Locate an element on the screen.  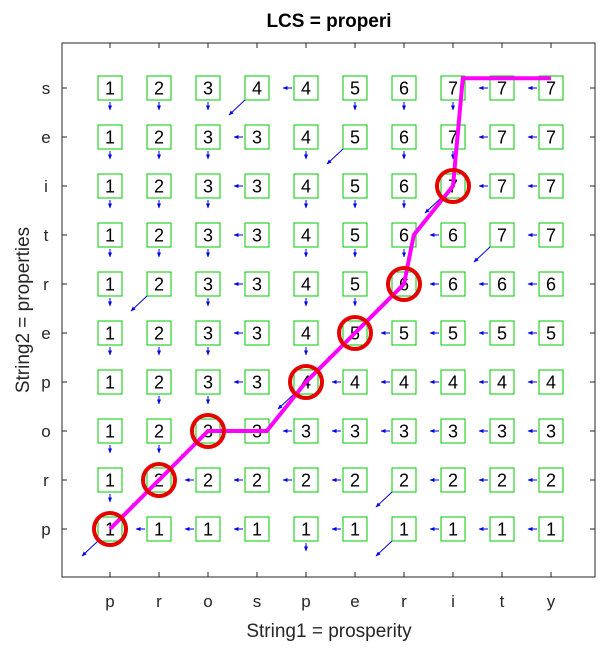
lcs-match-circle is located at coordinates (306, 382).